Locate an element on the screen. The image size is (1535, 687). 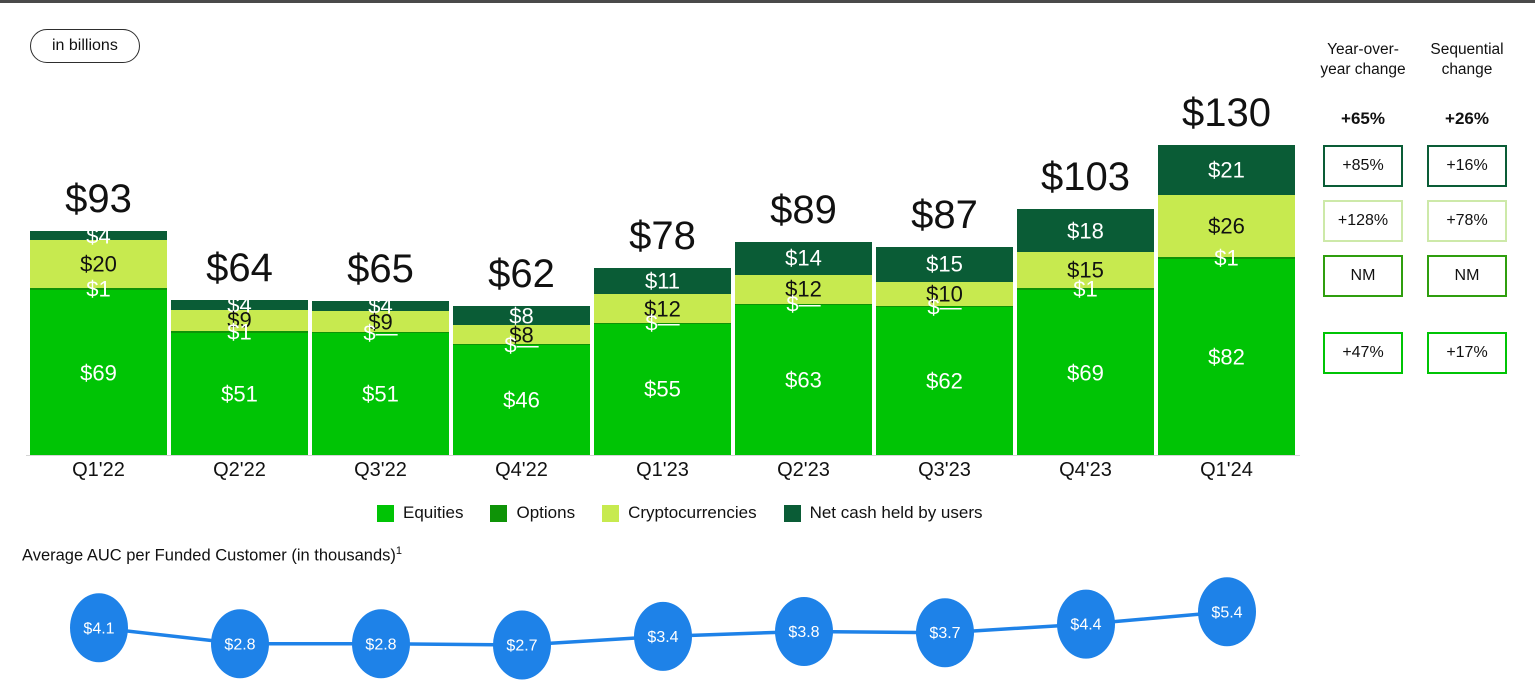
axis-label-q4-22: Q4'22 is located at coordinates (521, 470).